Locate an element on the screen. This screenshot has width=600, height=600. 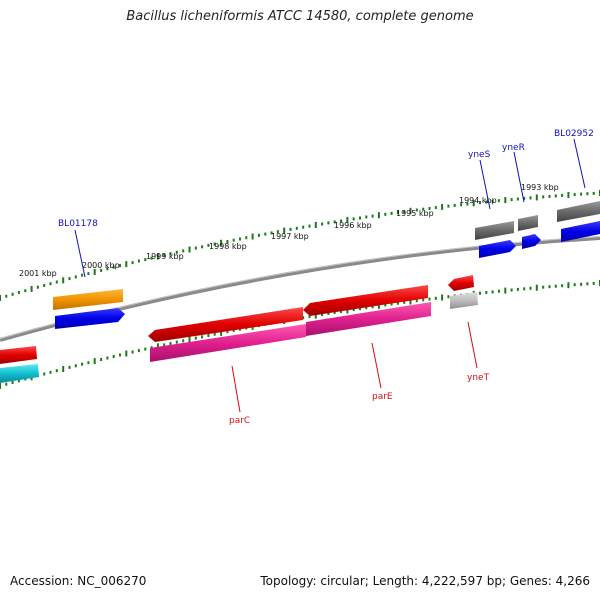
gene-label-bl02952: BL02952 is located at coordinates (574, 134).